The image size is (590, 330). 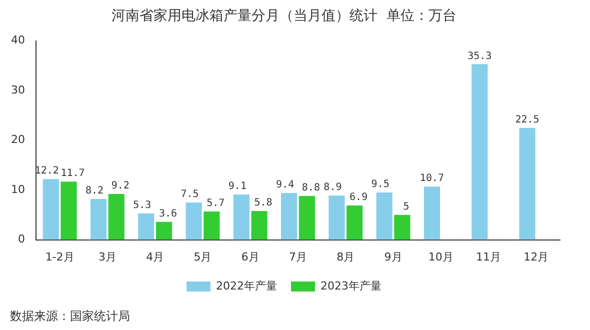 I want to click on y-tick-label: 30, so click(x=17, y=89).